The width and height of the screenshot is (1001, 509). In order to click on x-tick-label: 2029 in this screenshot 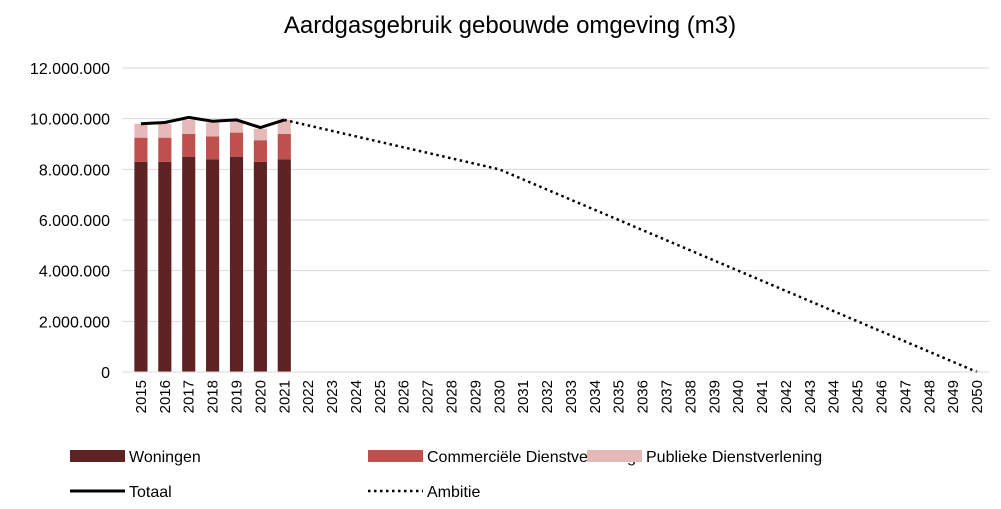, I will do `click(475, 396)`.